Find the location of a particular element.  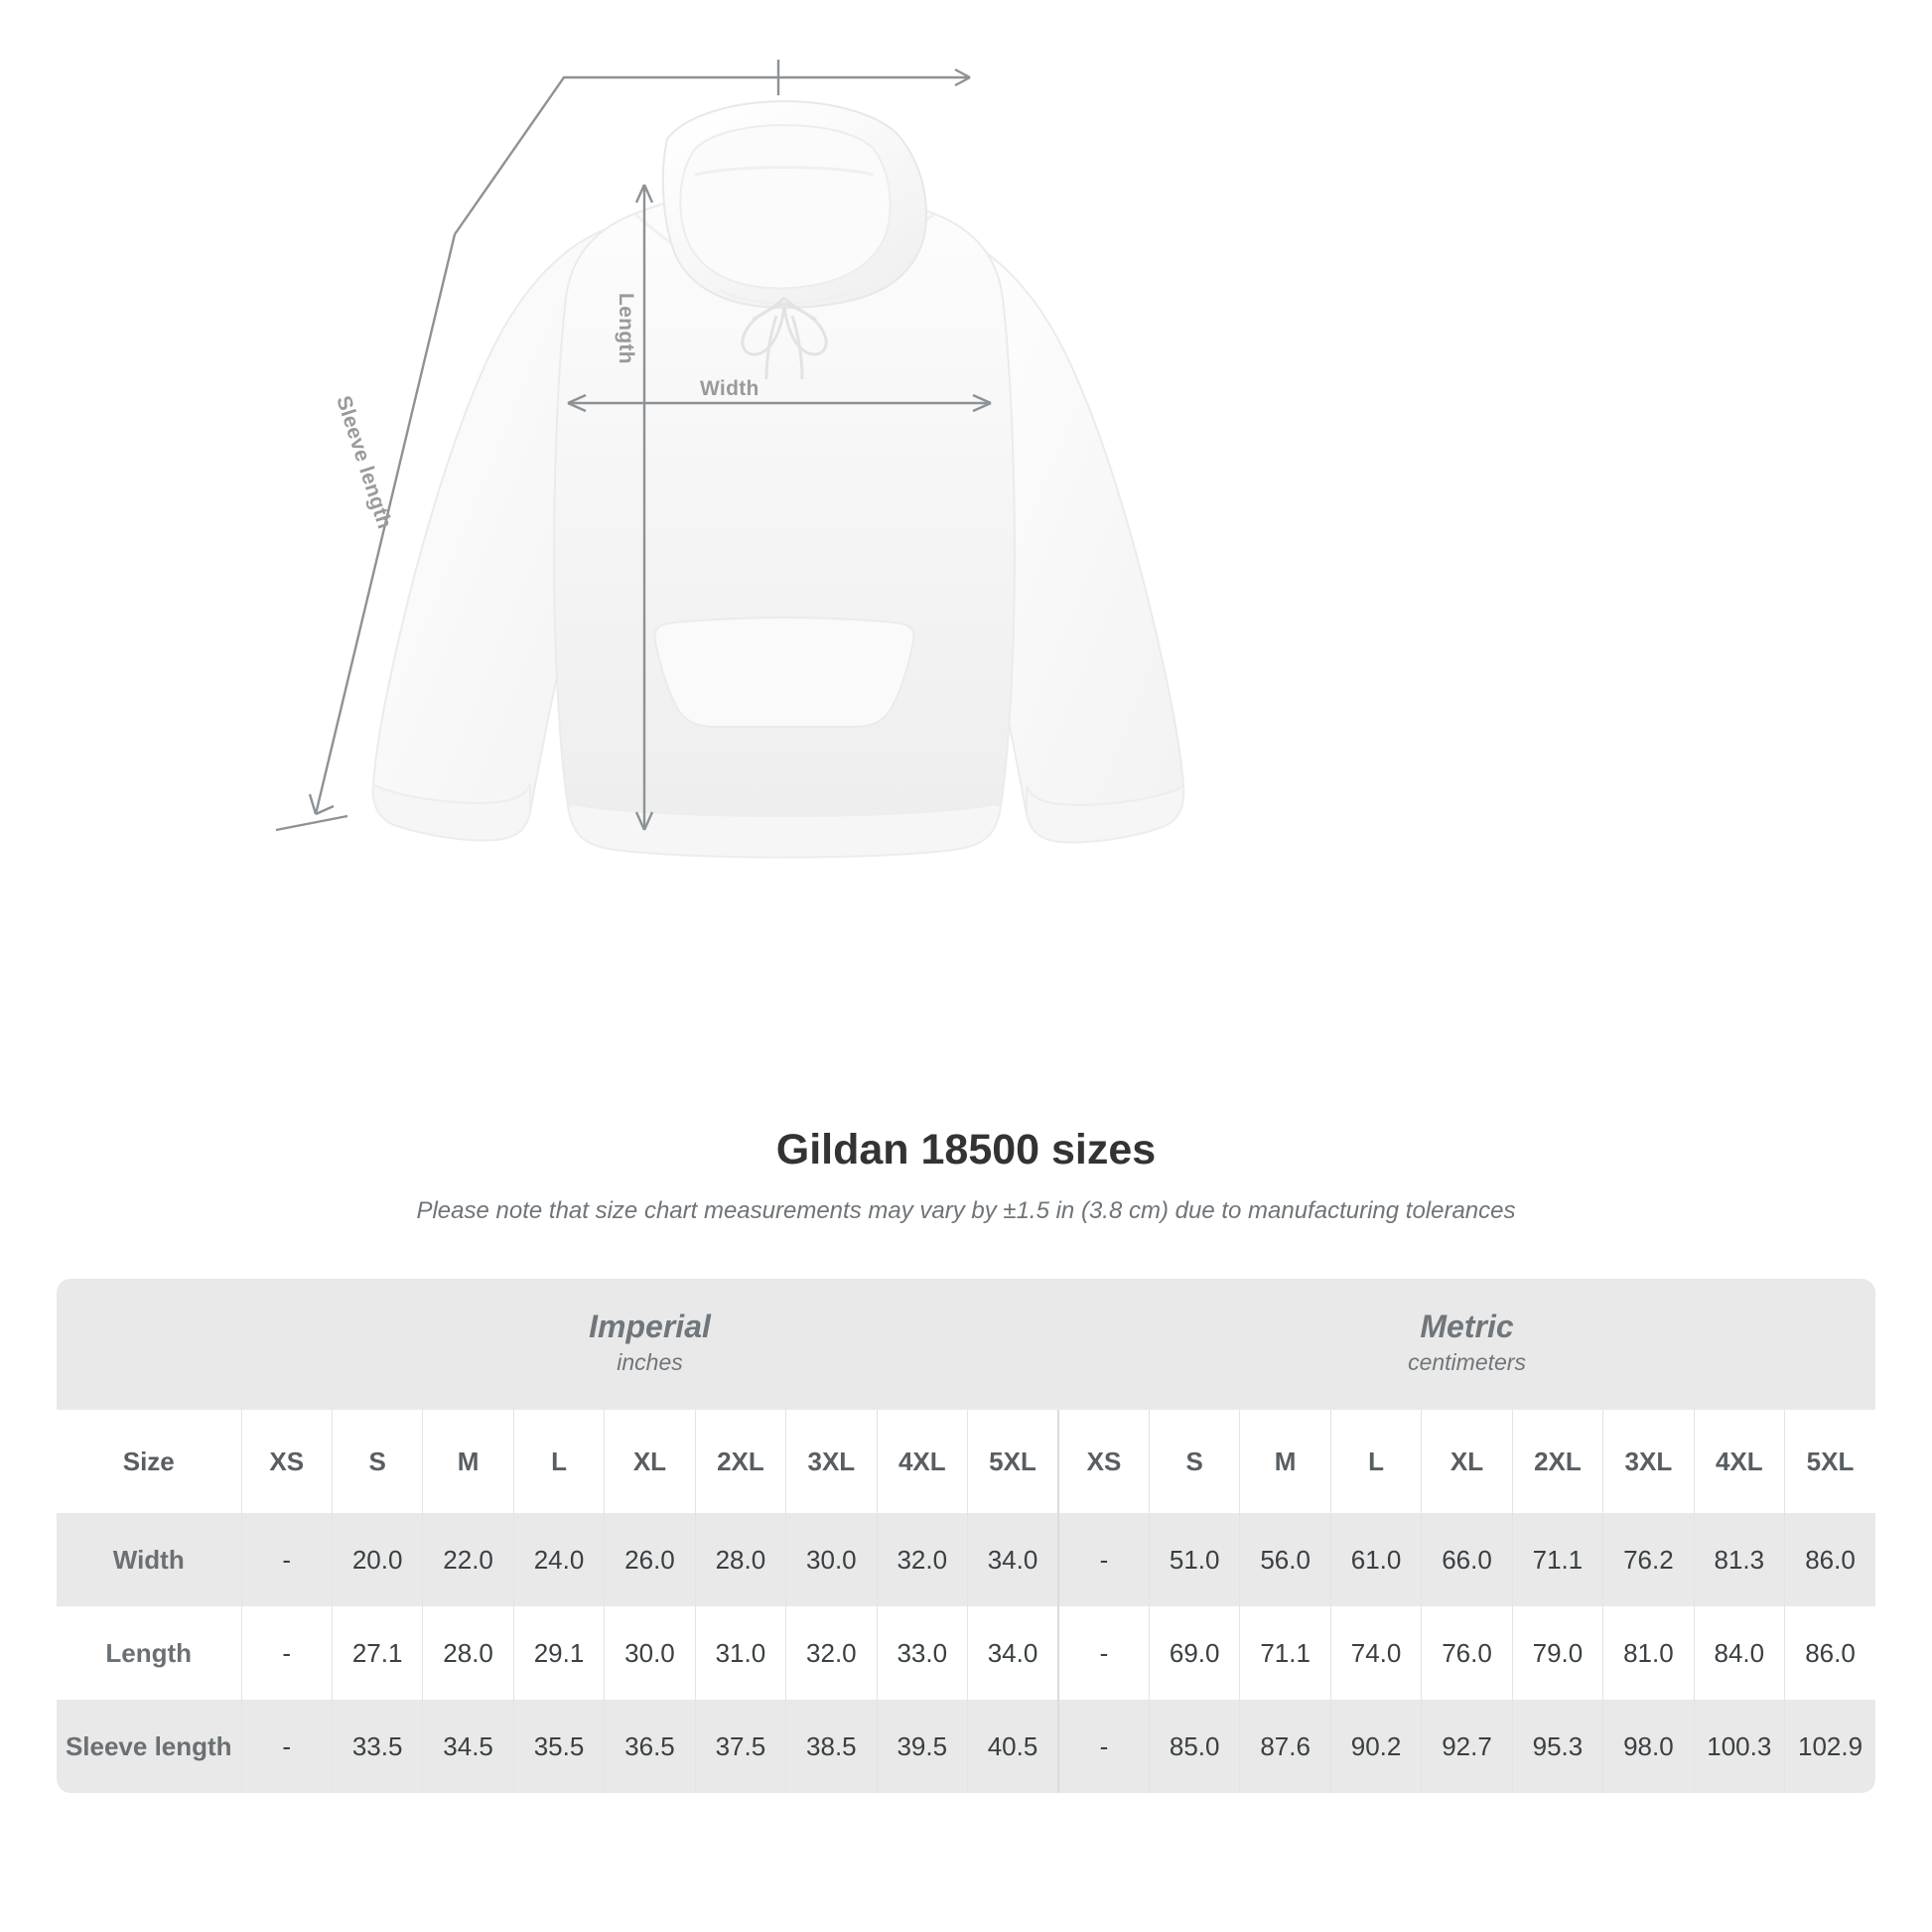

sleeve-leader-arrowhead is located at coordinates (963, 77).